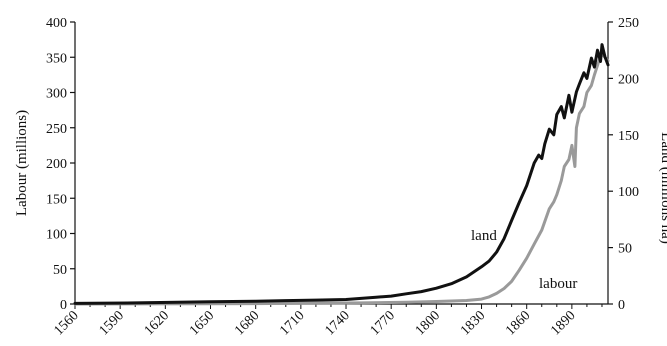 This screenshot has width=667, height=346. What do you see at coordinates (247, 323) in the screenshot?
I see `x-tick-label: 1680` at bounding box center [247, 323].